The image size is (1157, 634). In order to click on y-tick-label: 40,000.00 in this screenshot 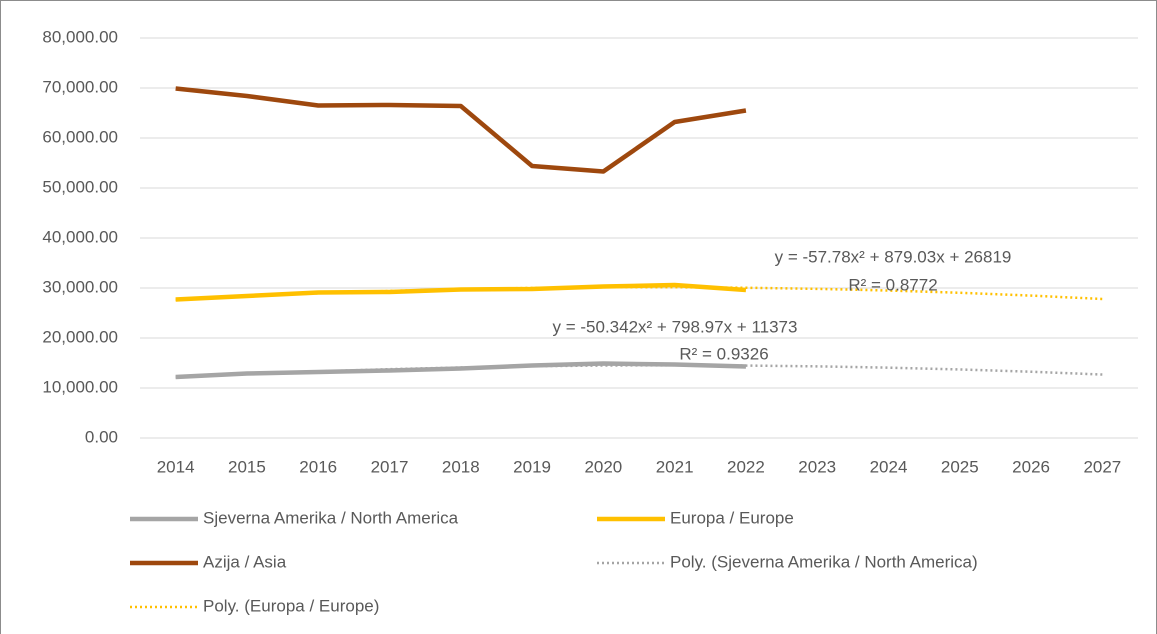, I will do `click(80, 236)`.